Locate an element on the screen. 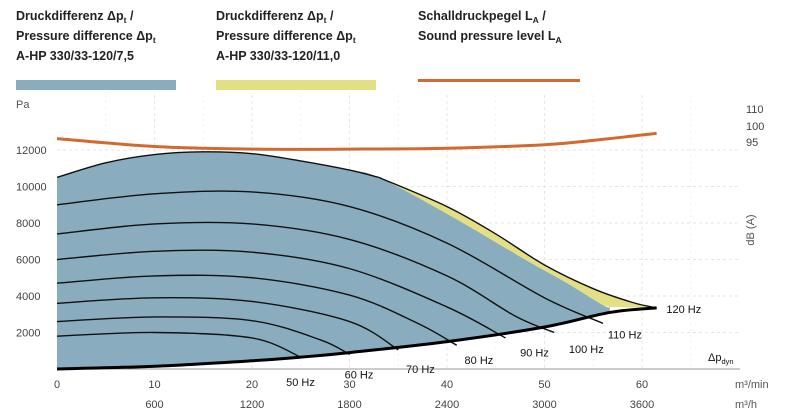 This screenshot has width=786, height=420. x-tick-label: 60 is located at coordinates (642, 385).